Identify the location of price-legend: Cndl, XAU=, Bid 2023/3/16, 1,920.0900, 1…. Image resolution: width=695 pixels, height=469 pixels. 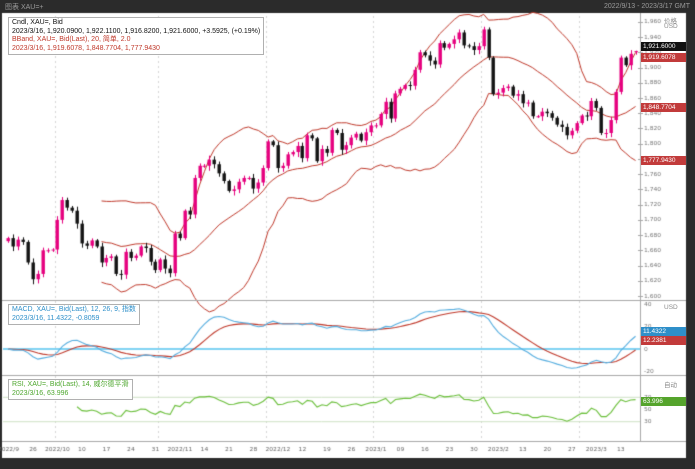
(136, 36).